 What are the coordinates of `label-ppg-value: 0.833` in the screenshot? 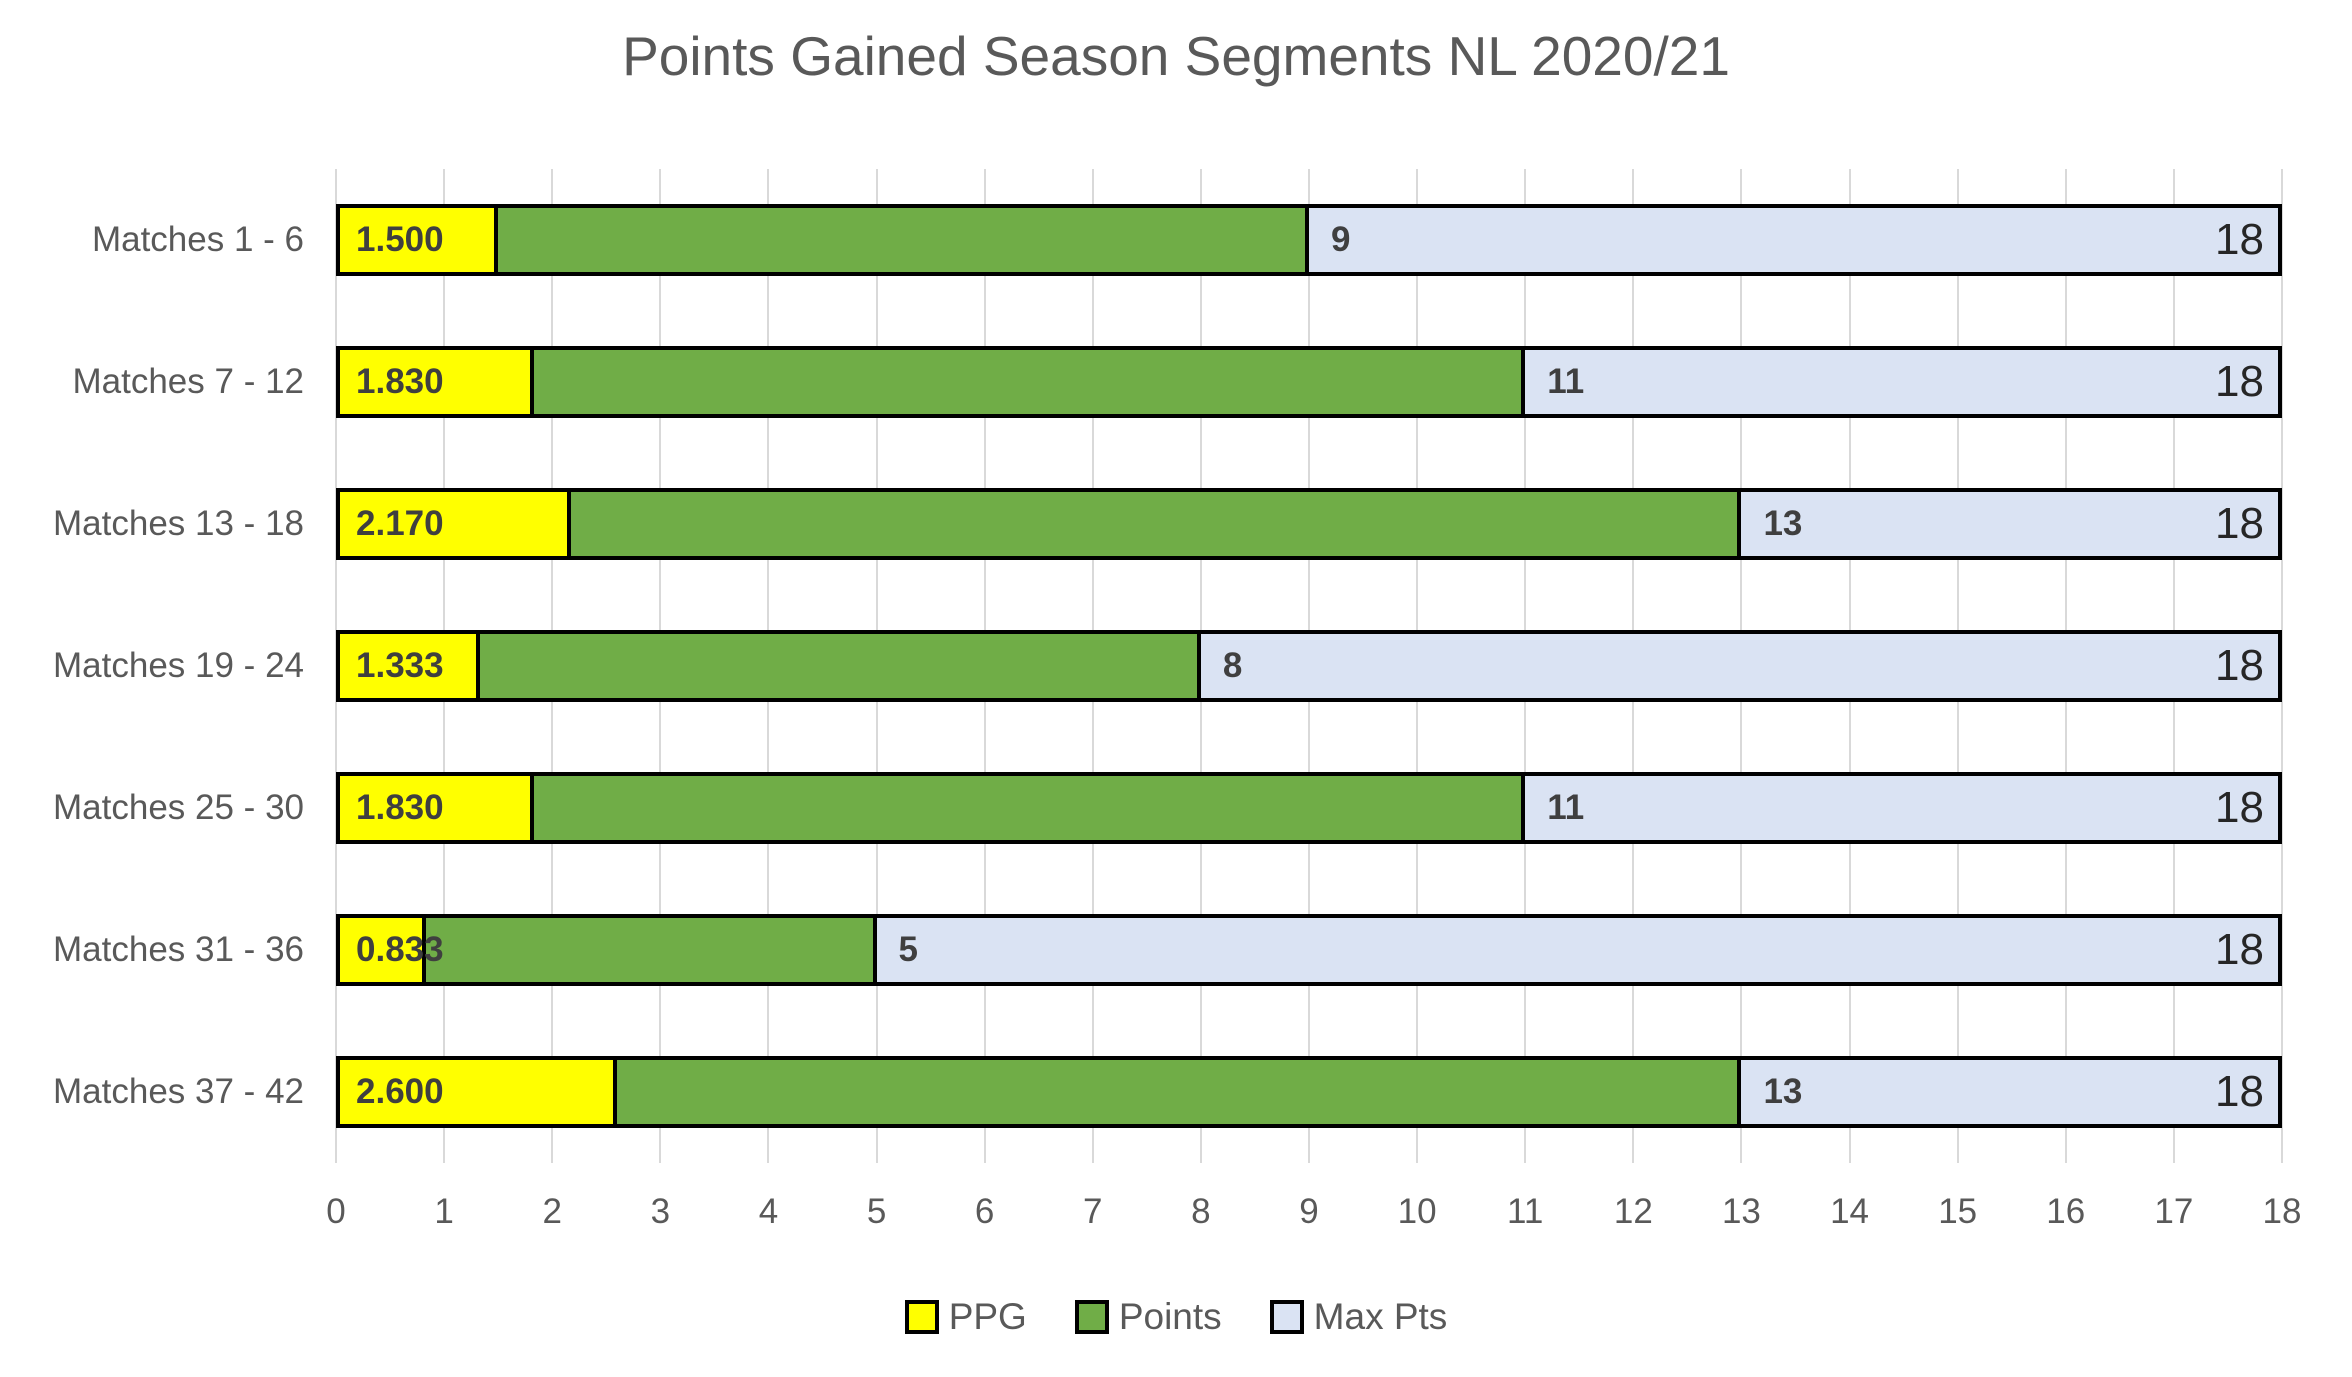 It's located at (400, 949).